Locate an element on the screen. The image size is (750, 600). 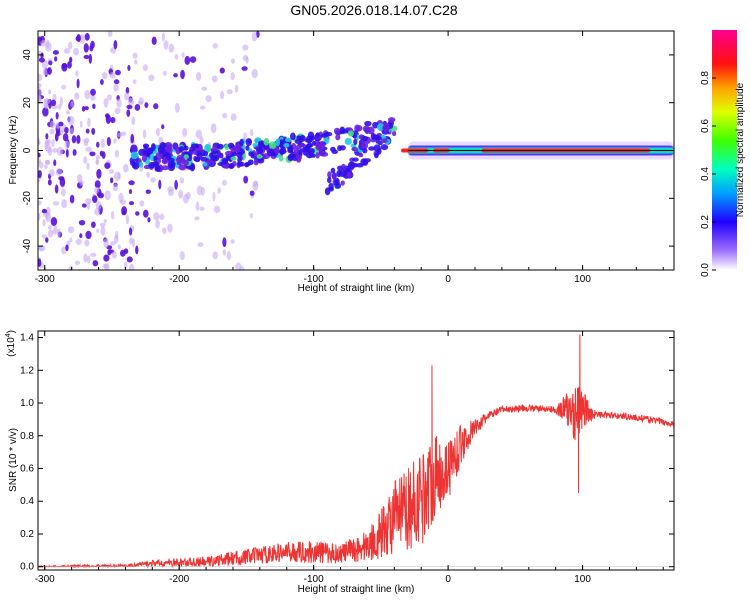
snr-xtick-label: -300 is located at coordinates (45, 579).